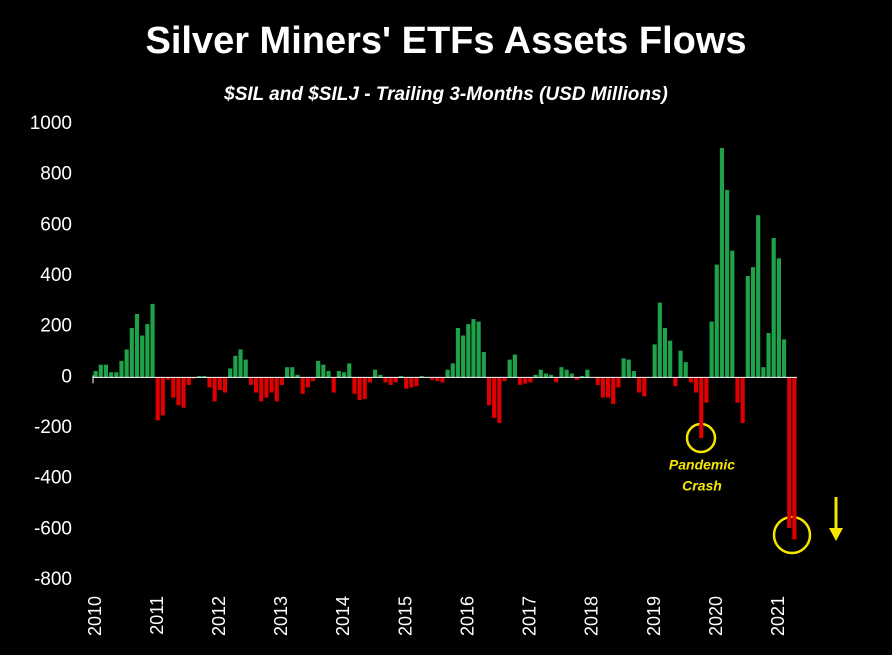 This screenshot has height=655, width=892. Describe the element at coordinates (445, 41) in the screenshot. I see `chart-title: Silver Miners' ETFs Assets Flows` at that location.